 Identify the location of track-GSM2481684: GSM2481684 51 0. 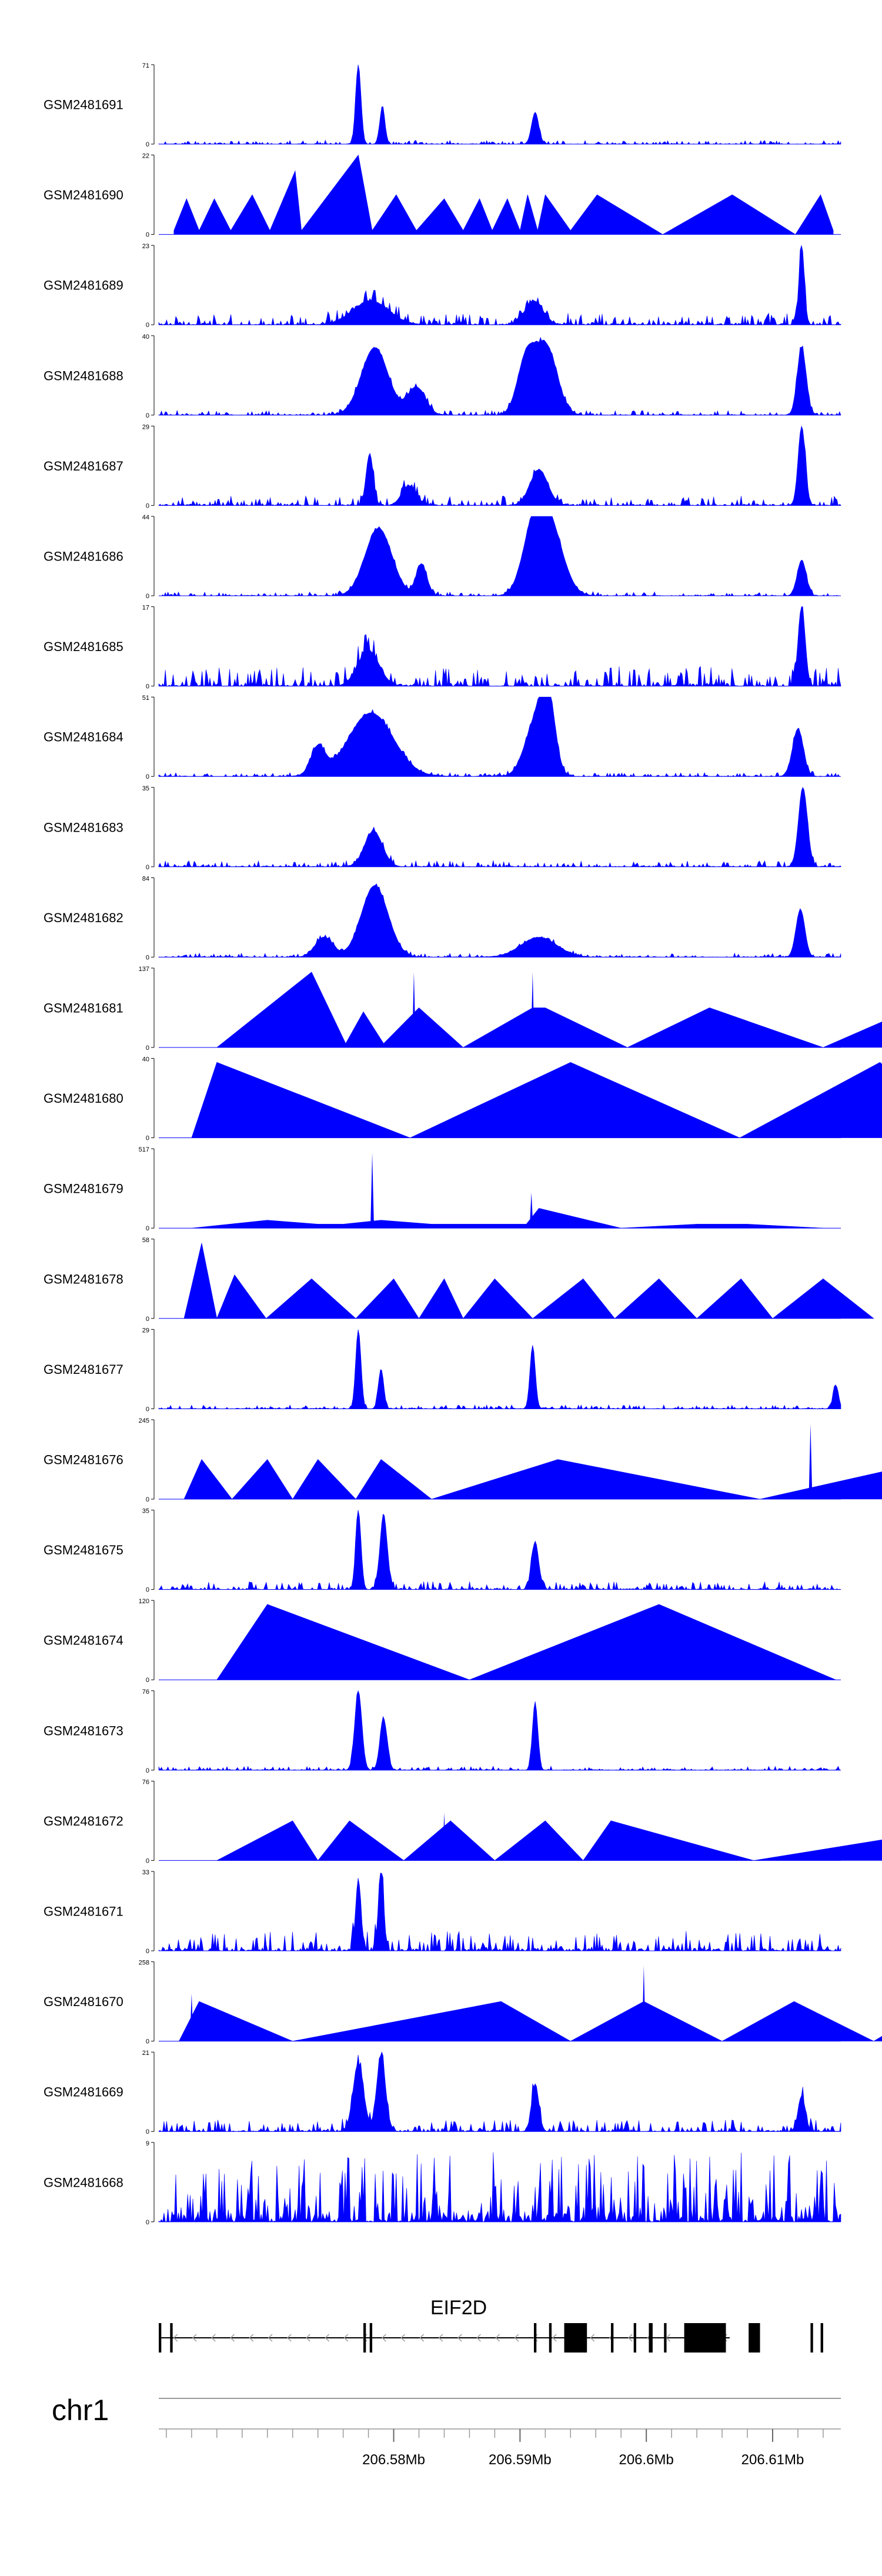
(442, 737).